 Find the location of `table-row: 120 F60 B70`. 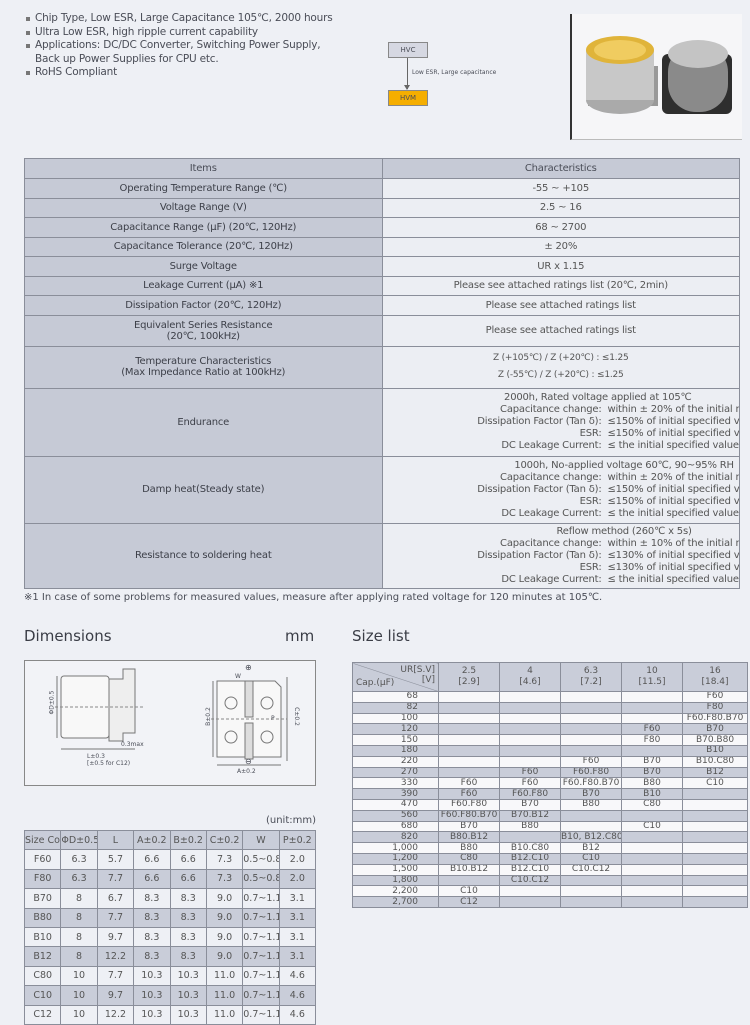

table-row: 120 F60 B70 is located at coordinates (550, 729).